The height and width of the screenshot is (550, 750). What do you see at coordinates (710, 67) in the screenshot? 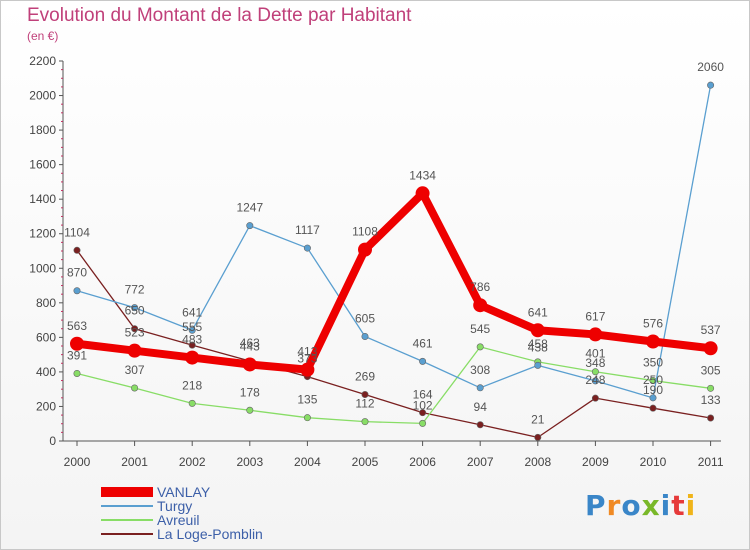
I see `data-label: 2060` at bounding box center [710, 67].